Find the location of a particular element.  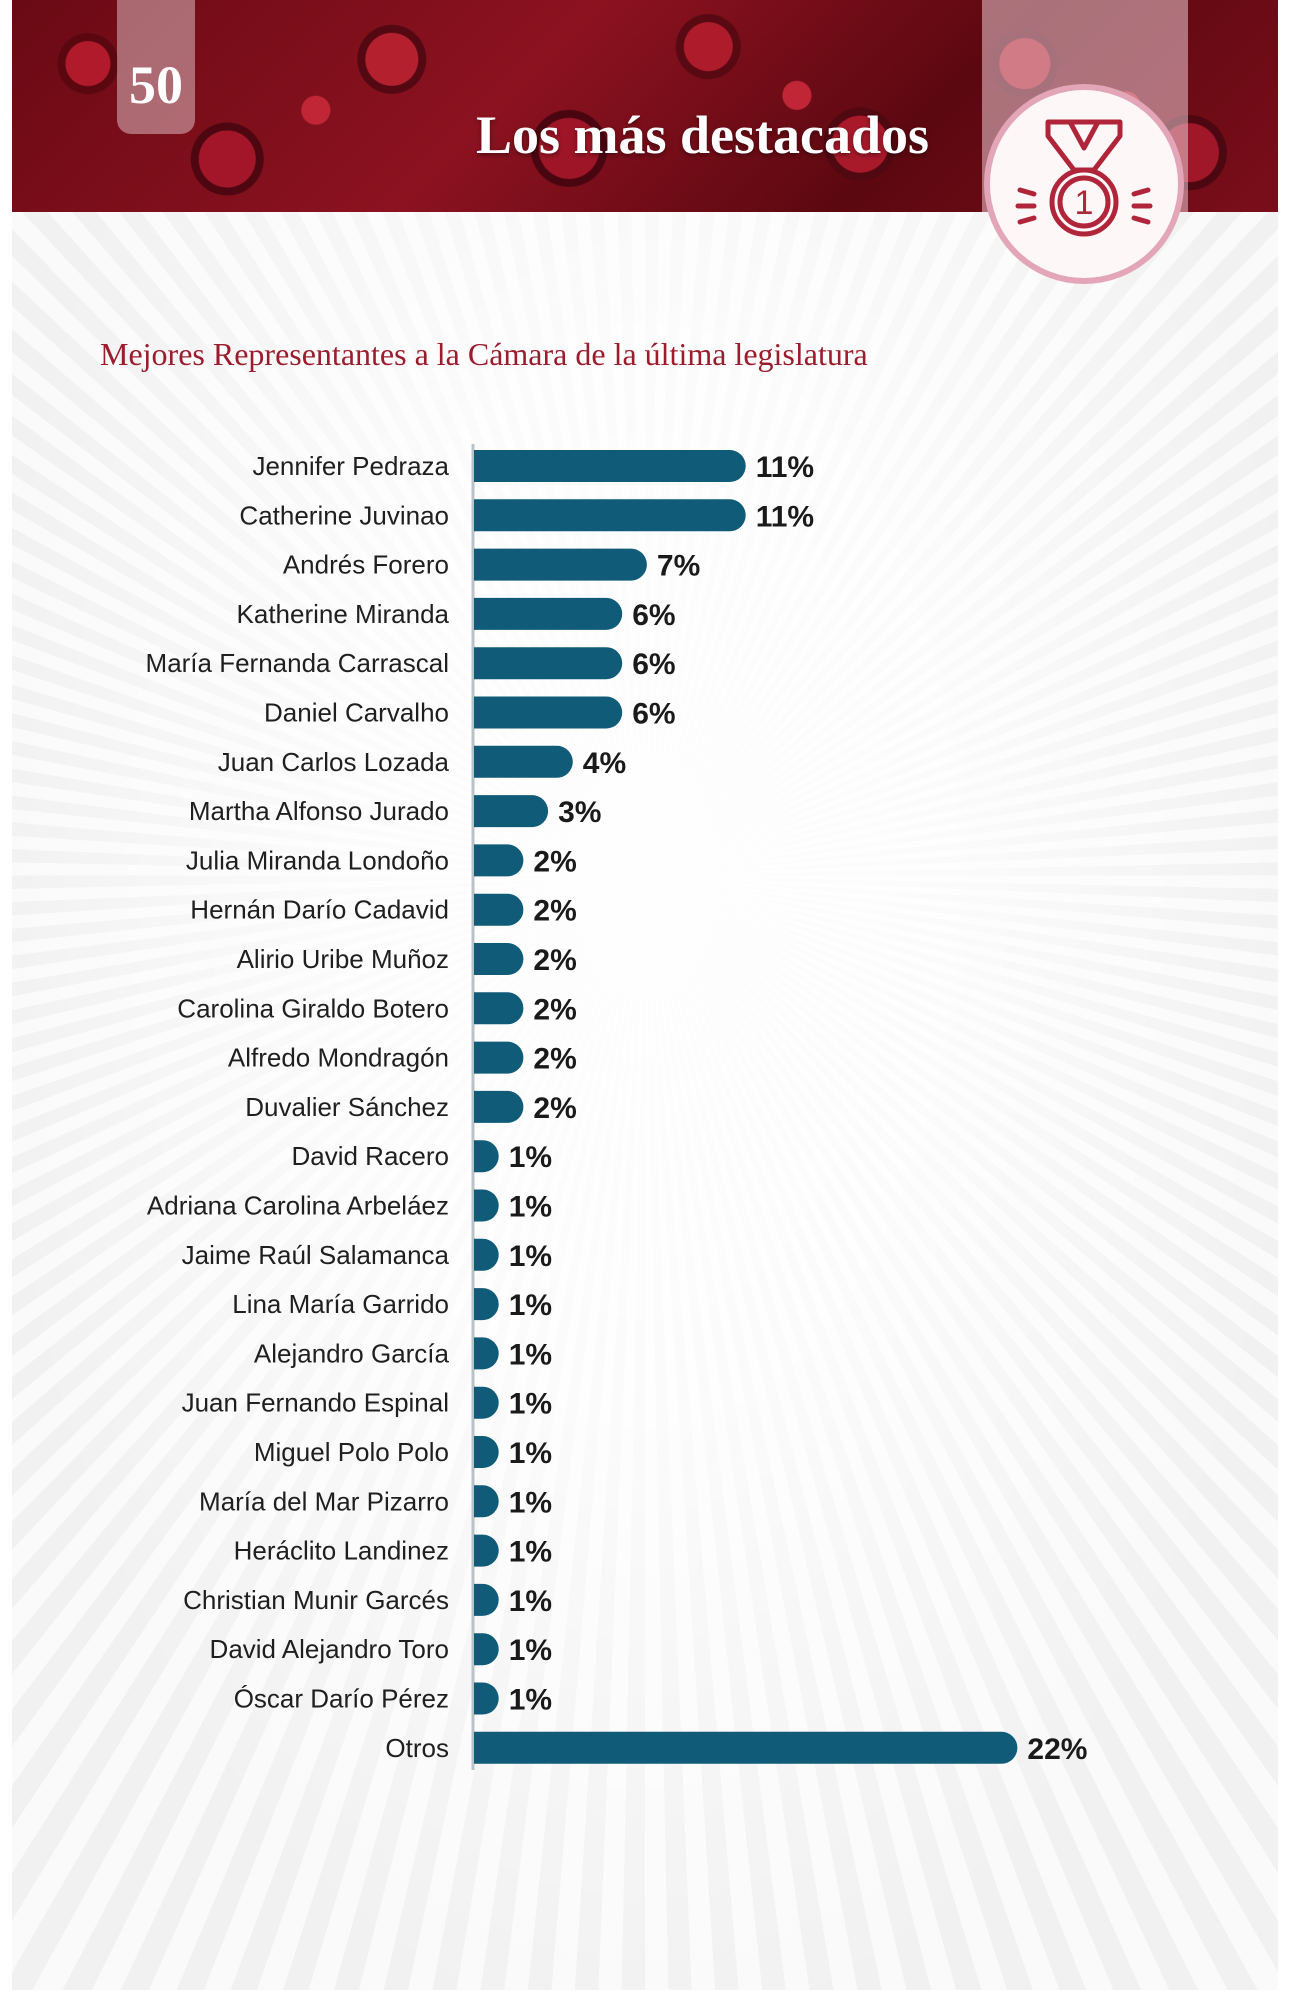

section-title: Los más destacados is located at coordinates (703, 135).